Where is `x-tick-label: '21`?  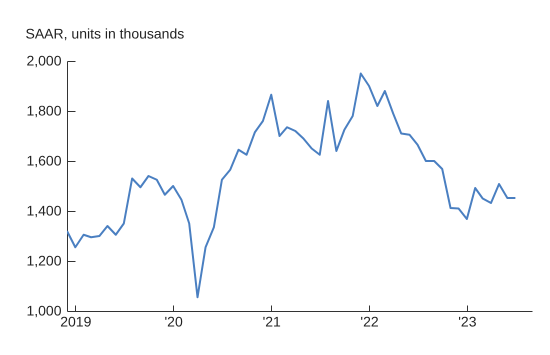 x-tick-label: '21 is located at coordinates (272, 322).